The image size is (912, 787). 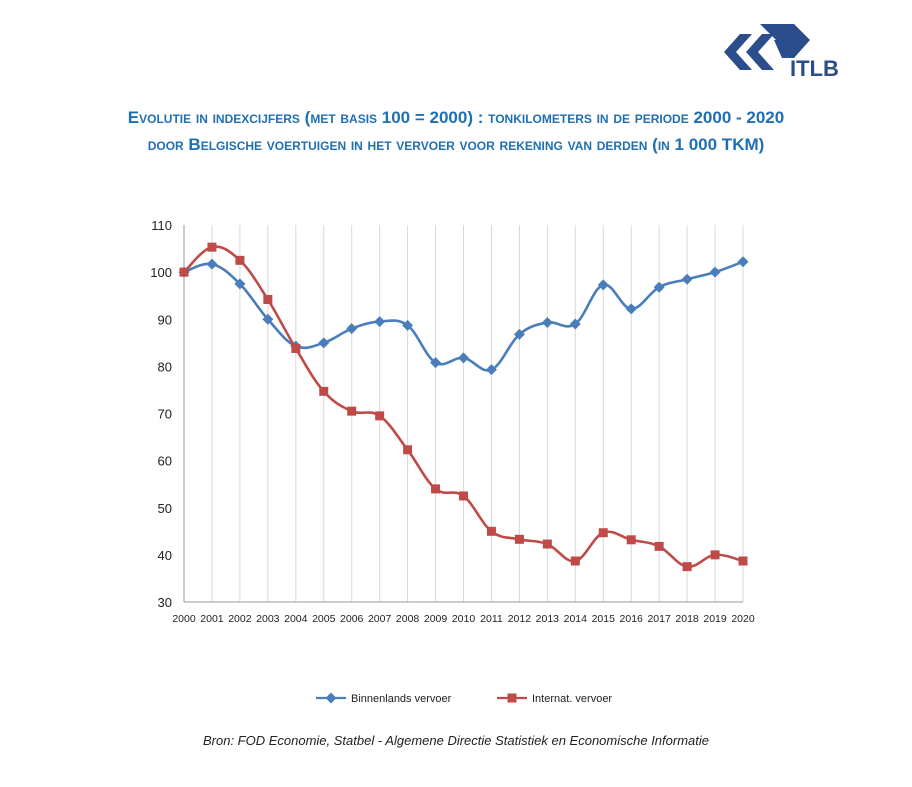 I want to click on x-tick-label: 2002, so click(x=240, y=619).